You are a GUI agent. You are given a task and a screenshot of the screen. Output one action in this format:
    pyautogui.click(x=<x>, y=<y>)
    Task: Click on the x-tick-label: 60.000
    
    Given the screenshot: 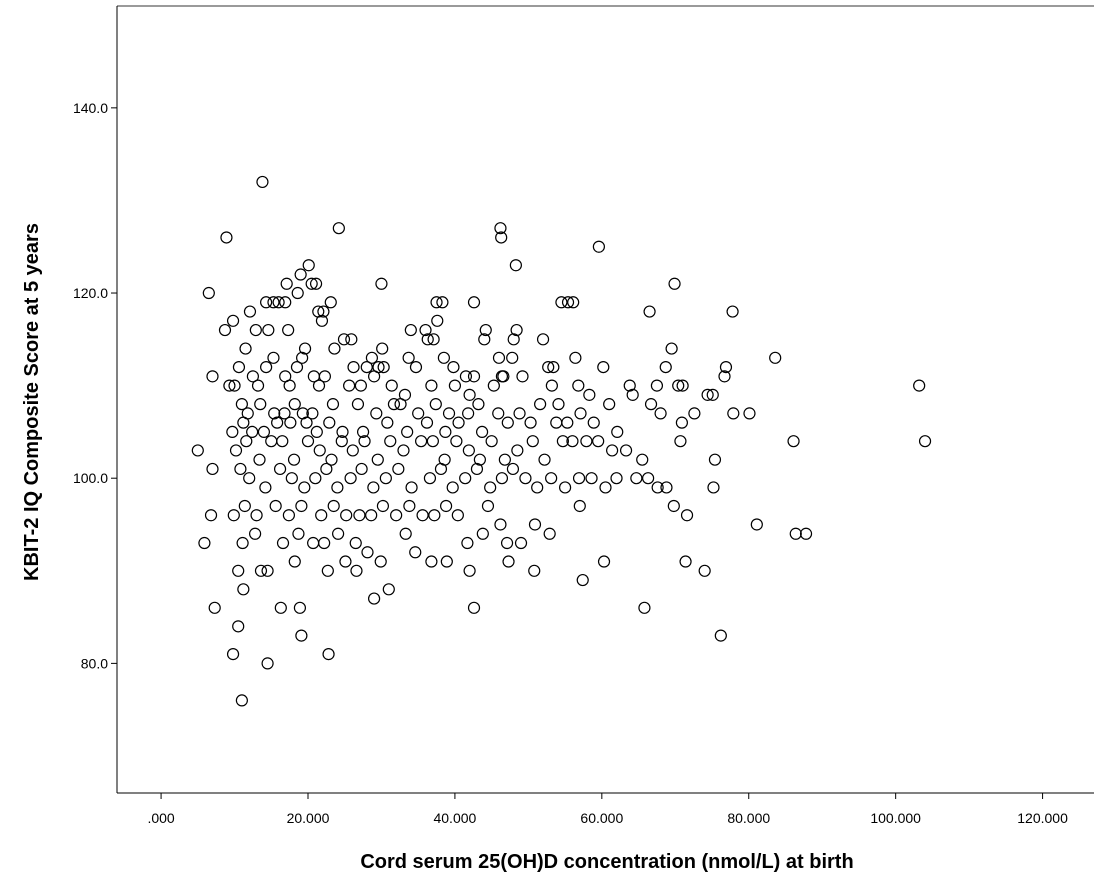 What is the action you would take?
    pyautogui.click(x=601, y=818)
    